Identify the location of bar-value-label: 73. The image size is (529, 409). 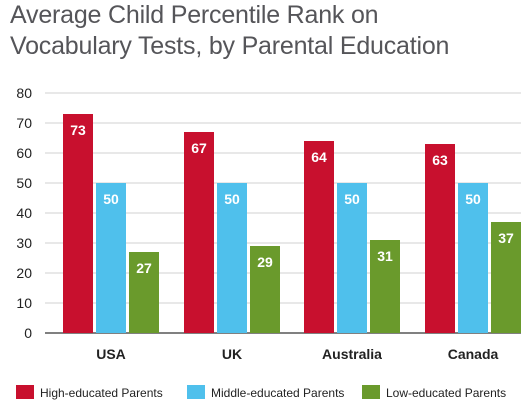
(78, 130).